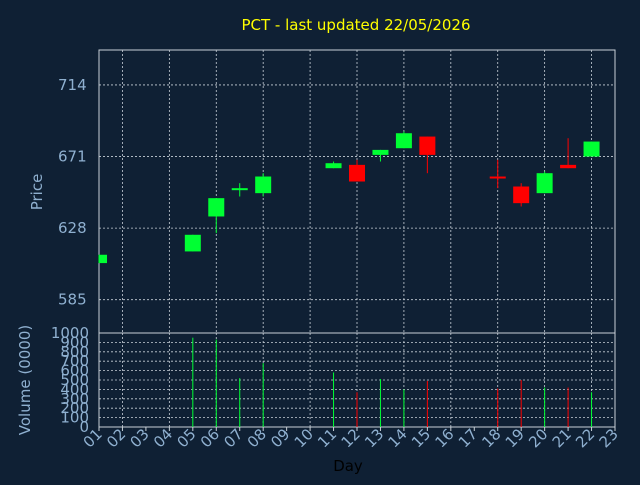 This screenshot has height=485, width=640. What do you see at coordinates (72, 85) in the screenshot?
I see `price-tick-label: 714` at bounding box center [72, 85].